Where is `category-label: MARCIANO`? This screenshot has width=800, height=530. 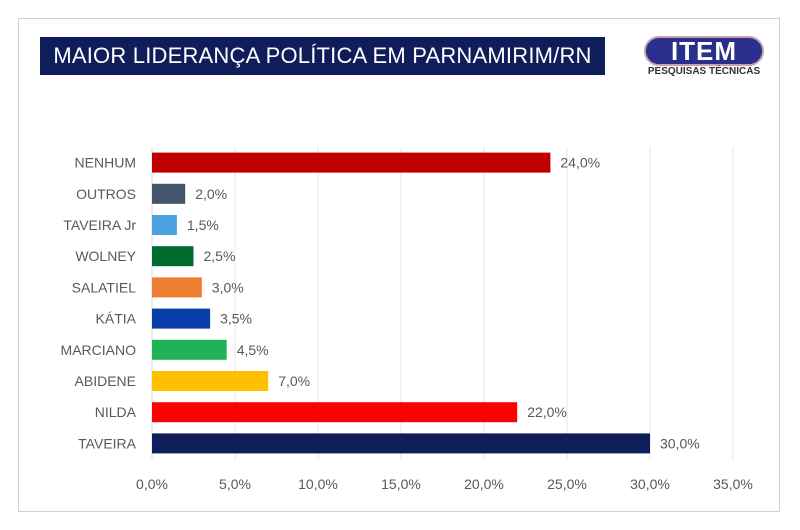 category-label: MARCIANO is located at coordinates (99, 350).